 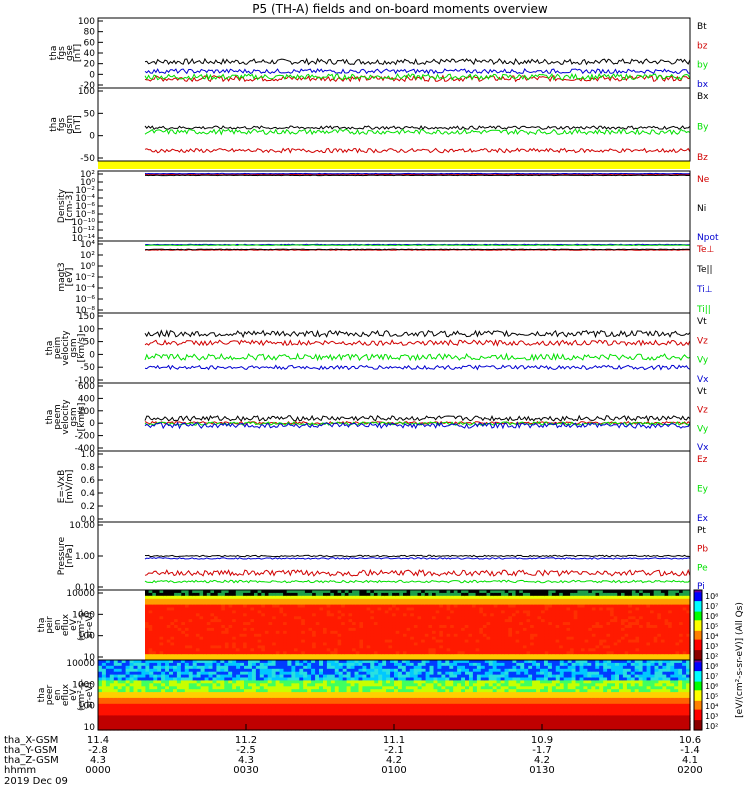 I want to click on temperature-legend-Te||: Te||, so click(x=704, y=270).